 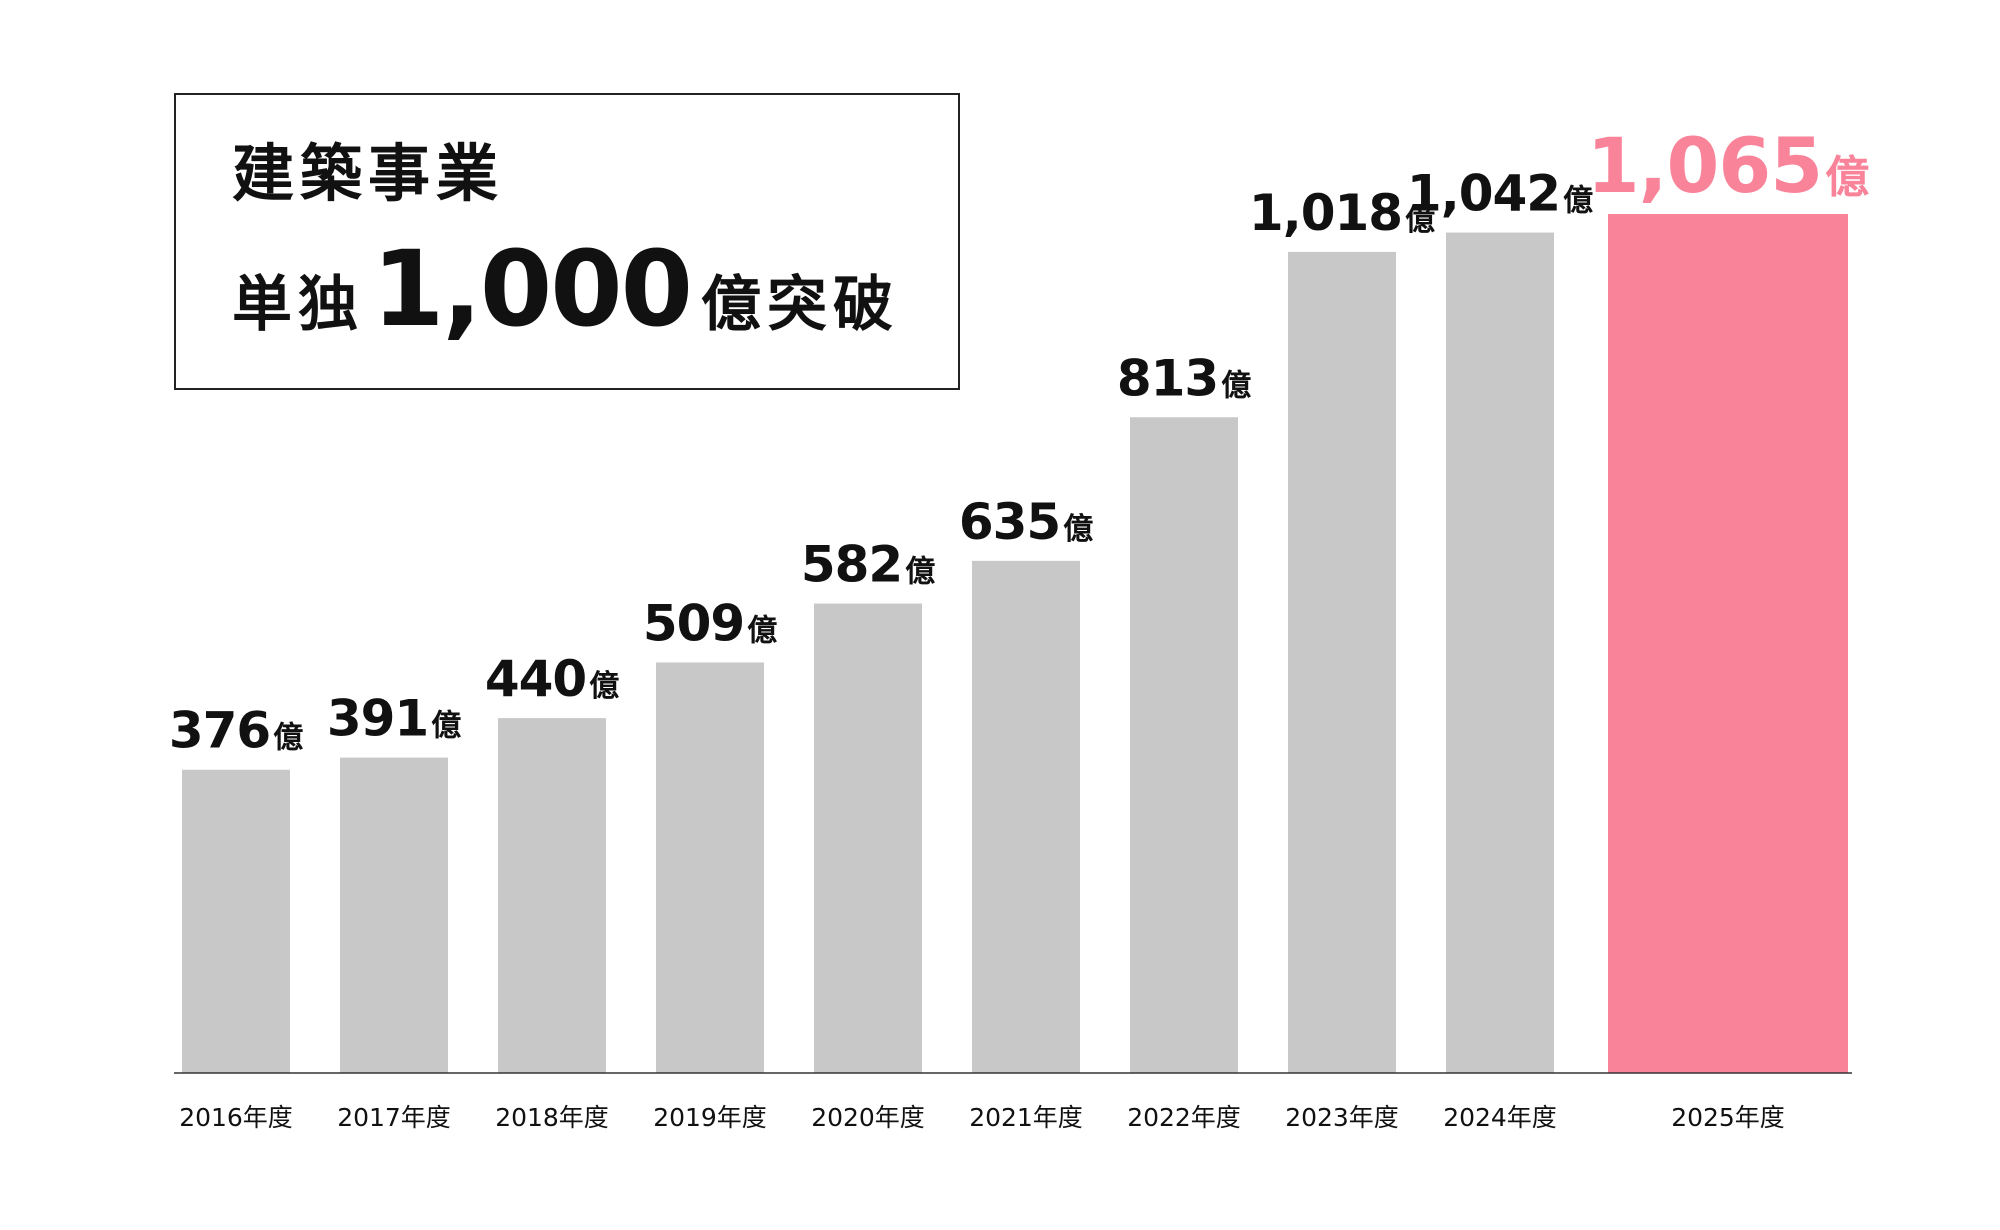 I want to click on value-label: 509 億, so click(x=710, y=623).